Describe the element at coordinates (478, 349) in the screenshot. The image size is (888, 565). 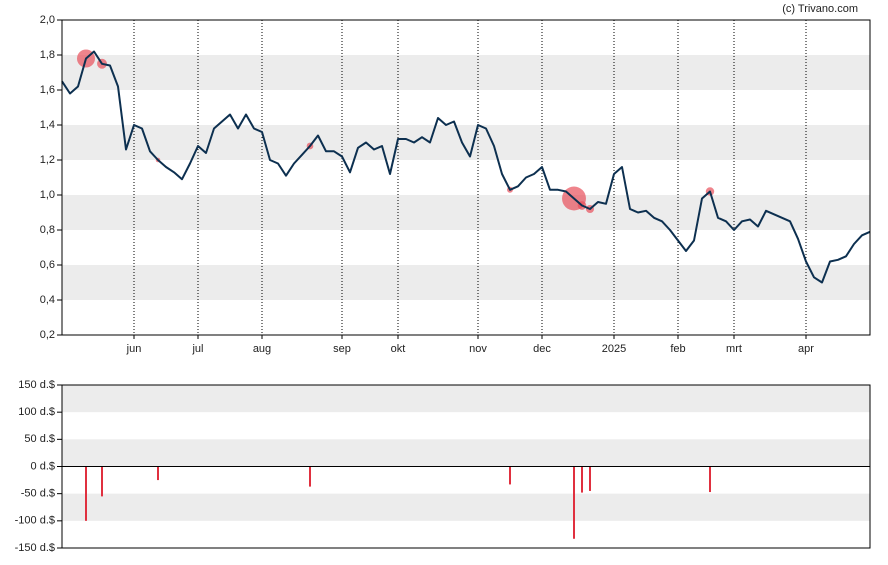
I see `x-tick-label: nov` at that location.